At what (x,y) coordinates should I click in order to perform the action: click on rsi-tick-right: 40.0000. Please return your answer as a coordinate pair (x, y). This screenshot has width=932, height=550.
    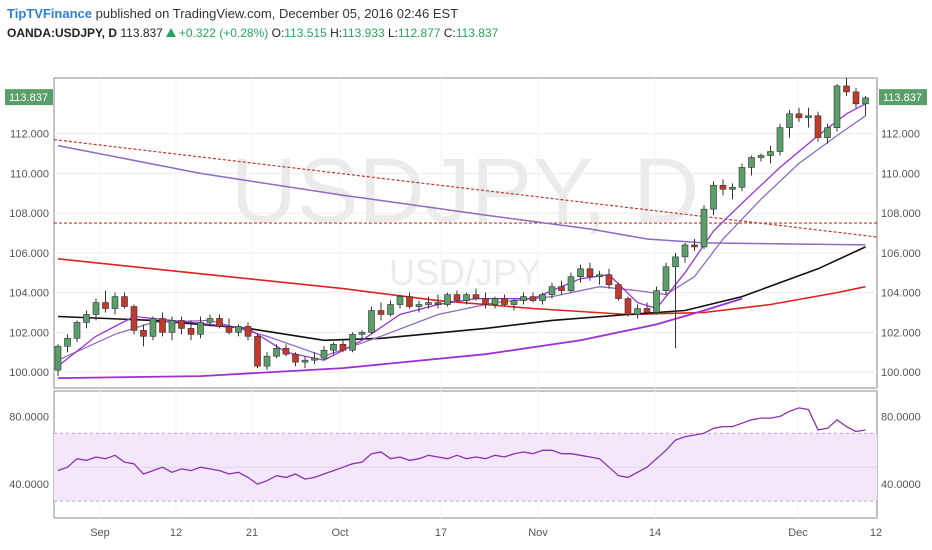
    Looking at the image, I should click on (901, 485).